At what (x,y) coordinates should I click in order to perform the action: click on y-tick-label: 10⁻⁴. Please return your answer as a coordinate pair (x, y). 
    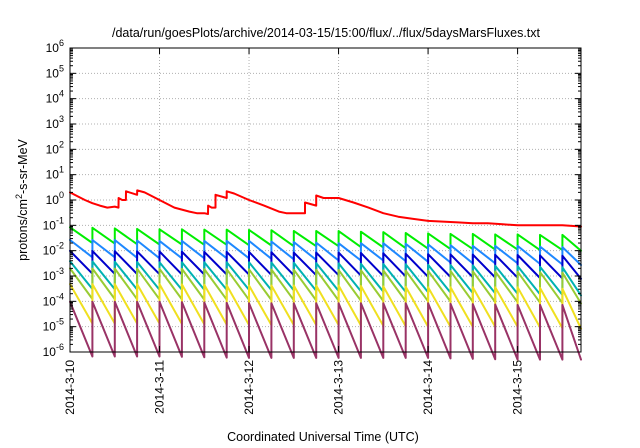
    Looking at the image, I should click on (53, 299).